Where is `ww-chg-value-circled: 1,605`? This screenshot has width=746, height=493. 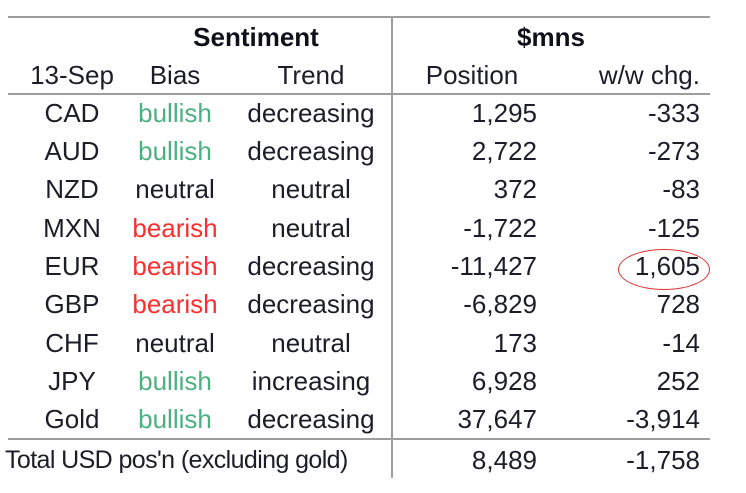
ww-chg-value-circled: 1,605 is located at coordinates (667, 265).